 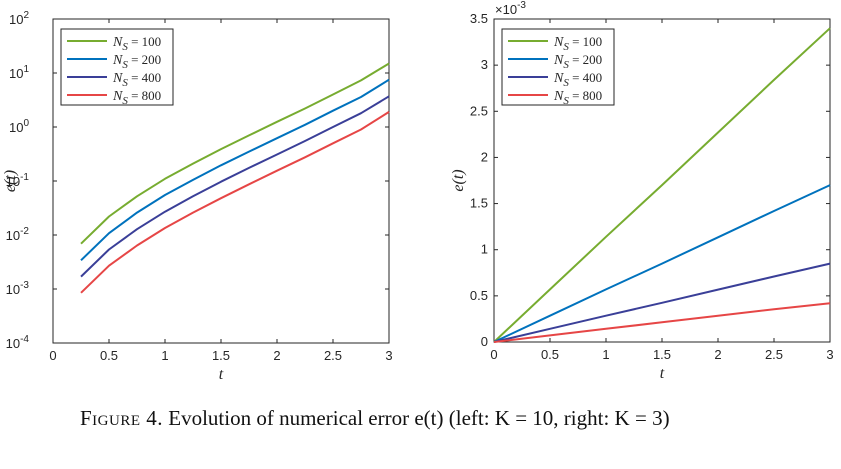 I want to click on y-tick-label: 10², so click(x=19, y=18).